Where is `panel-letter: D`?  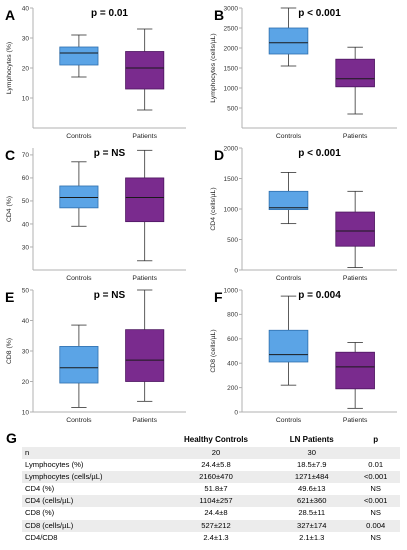 panel-letter: D is located at coordinates (219, 155).